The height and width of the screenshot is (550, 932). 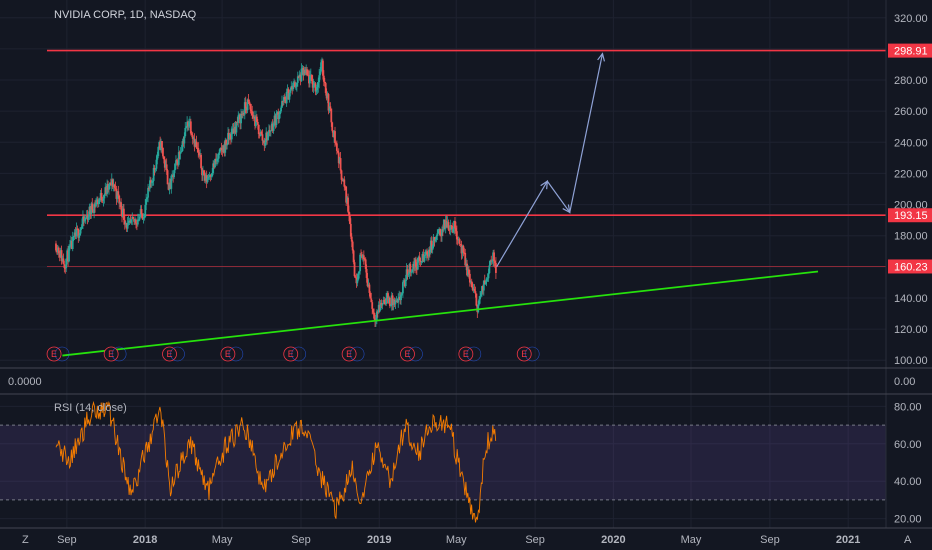 I want to click on time-axis: Sep 2018 May Sep 2019 May Sep 2020 May Sep 2021, so click(x=458, y=540).